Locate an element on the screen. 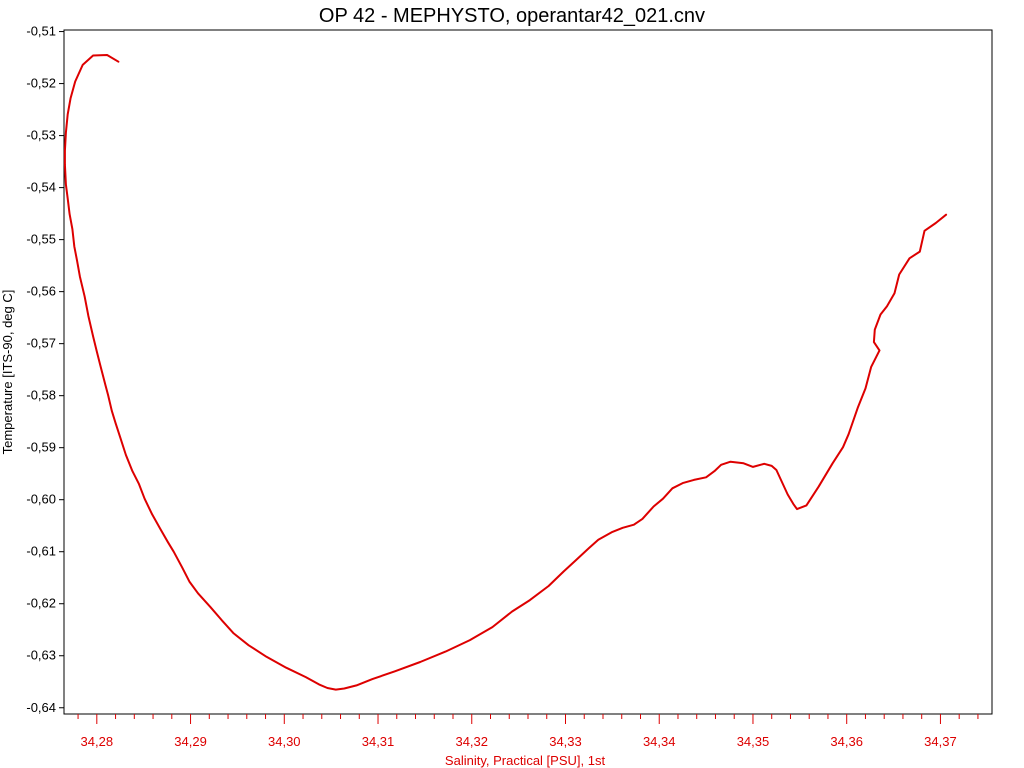 The image size is (1024, 768). x-tick-label: 34,28 is located at coordinates (97, 741).